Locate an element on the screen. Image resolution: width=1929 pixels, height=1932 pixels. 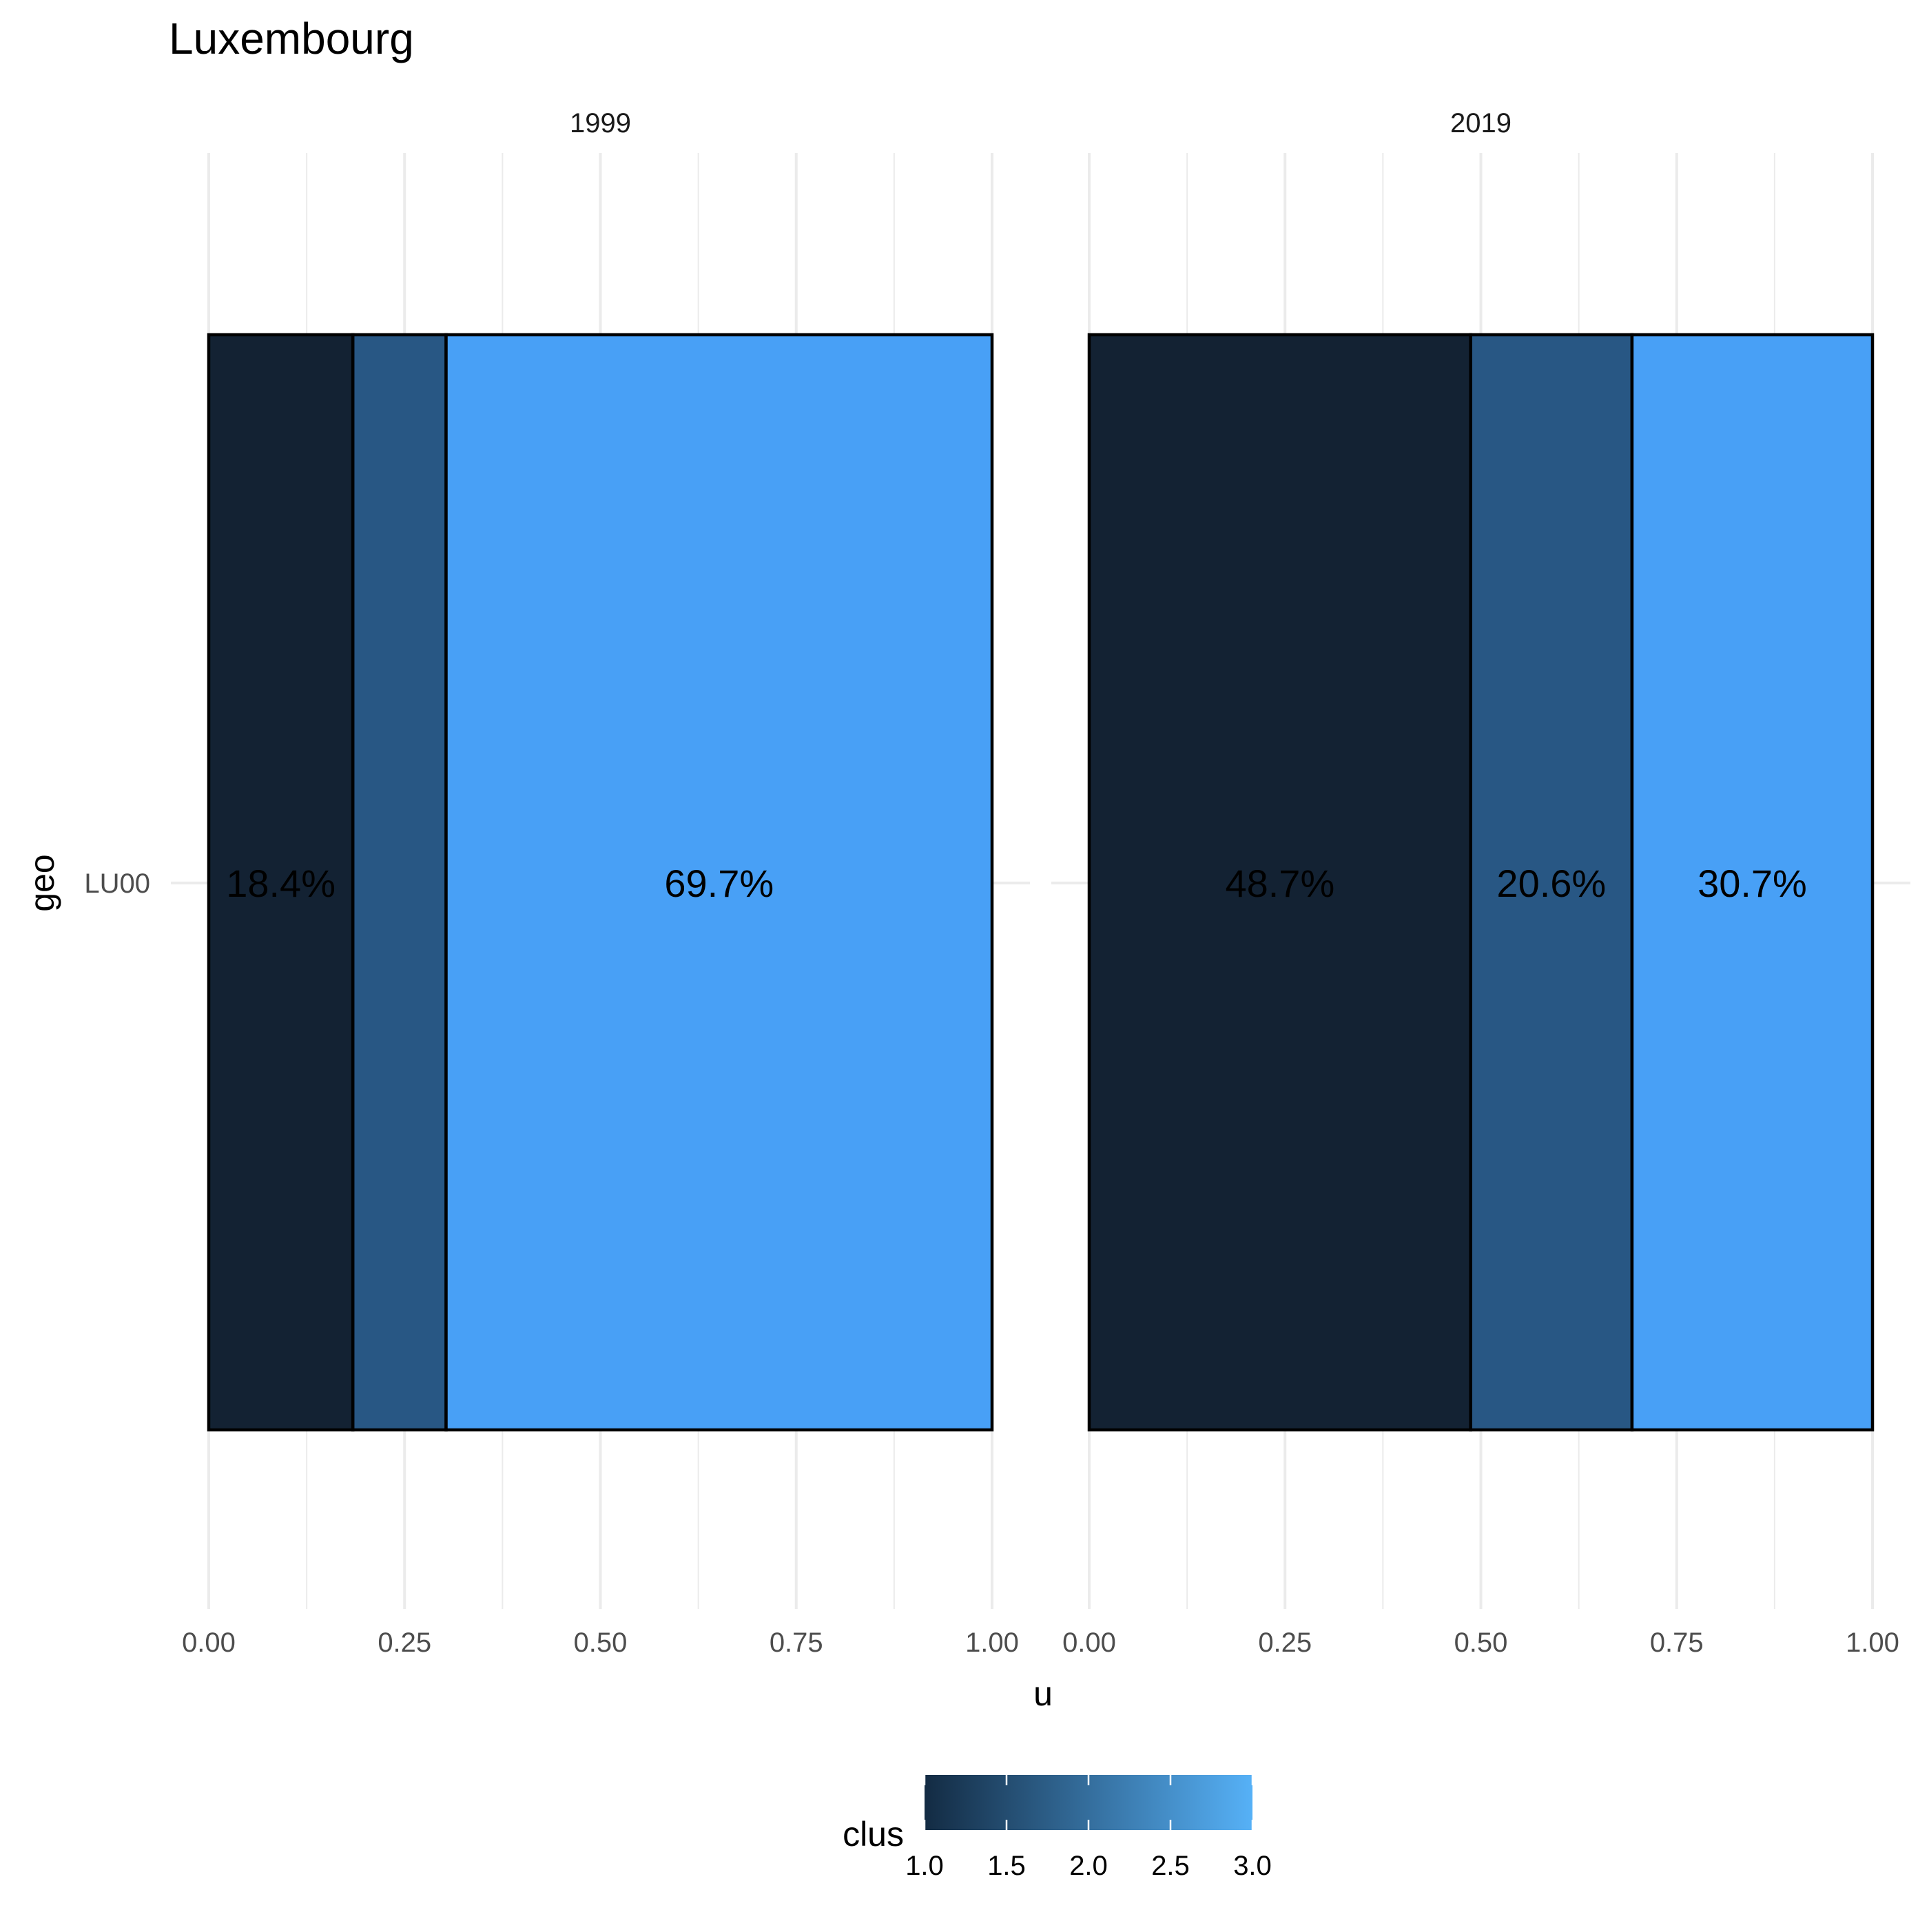
bar-data-label: 48.7% is located at coordinates (1279, 883).